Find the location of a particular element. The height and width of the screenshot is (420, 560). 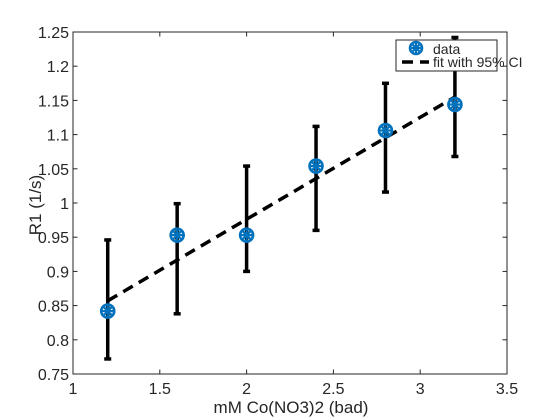

x-tick-label: 2 is located at coordinates (246, 389).